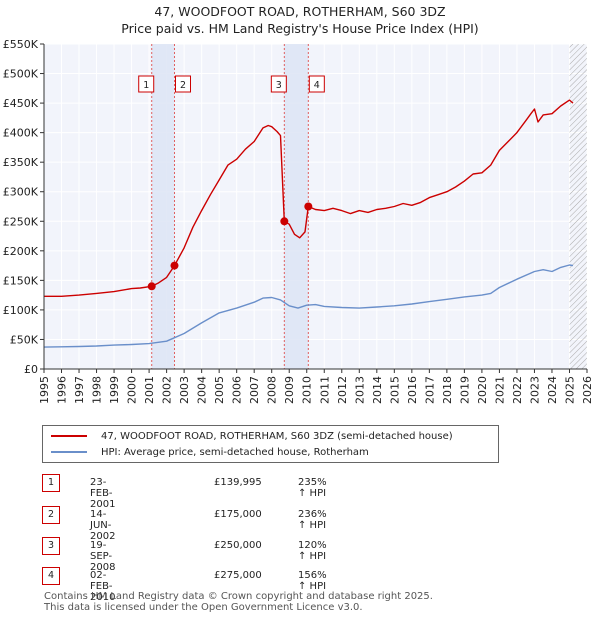  I want to click on y-tick-label: £350K, so click(21, 162).